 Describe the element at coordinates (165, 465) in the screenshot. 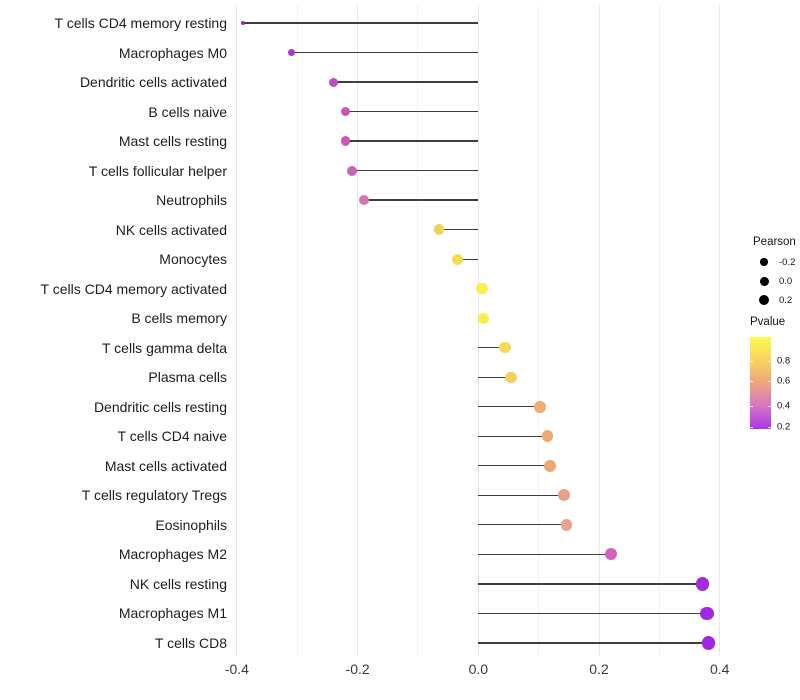

I see `row-label: Mast cells activated` at that location.